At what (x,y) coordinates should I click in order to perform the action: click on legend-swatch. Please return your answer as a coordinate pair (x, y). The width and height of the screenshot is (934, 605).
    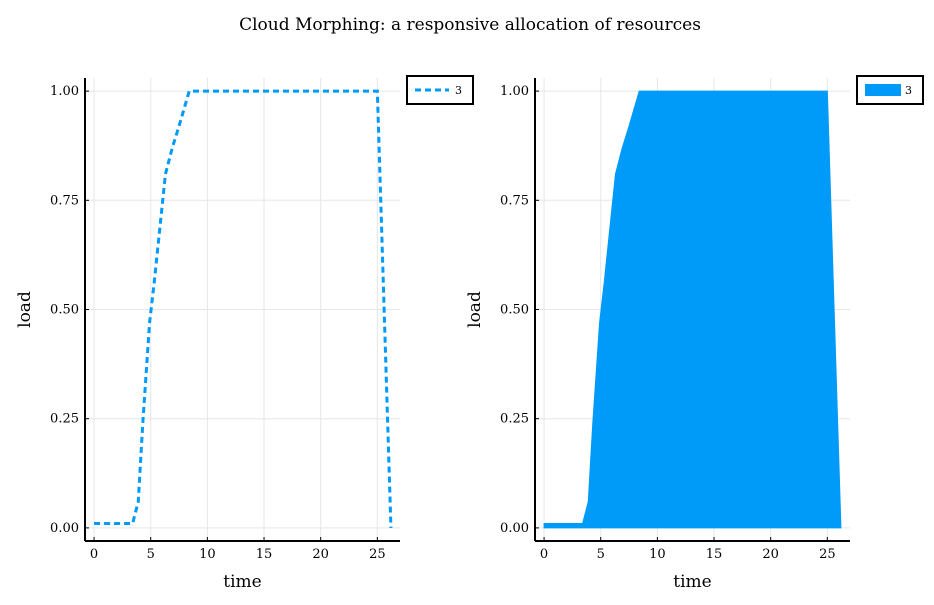
    Looking at the image, I should click on (883, 90).